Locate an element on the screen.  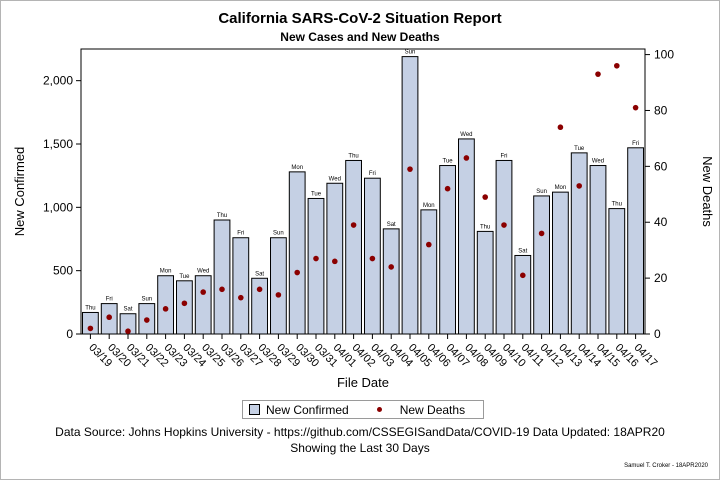
legend-dot-icon is located at coordinates (379, 409).